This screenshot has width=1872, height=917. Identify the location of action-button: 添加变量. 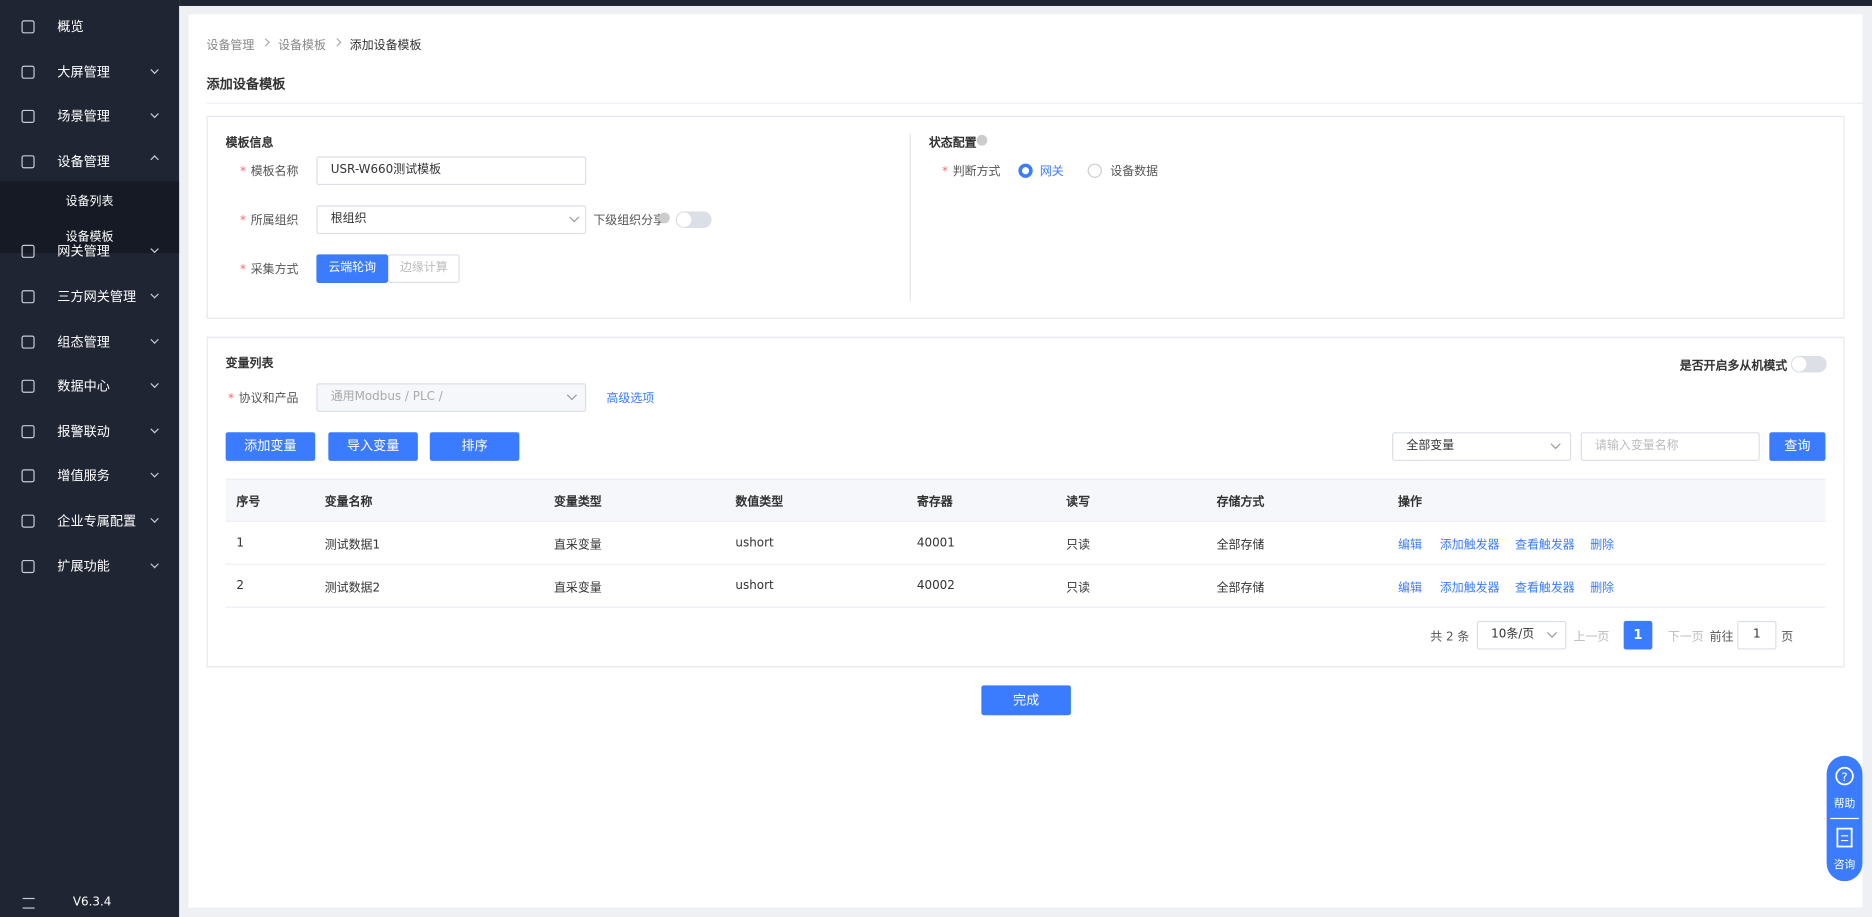
(270, 446).